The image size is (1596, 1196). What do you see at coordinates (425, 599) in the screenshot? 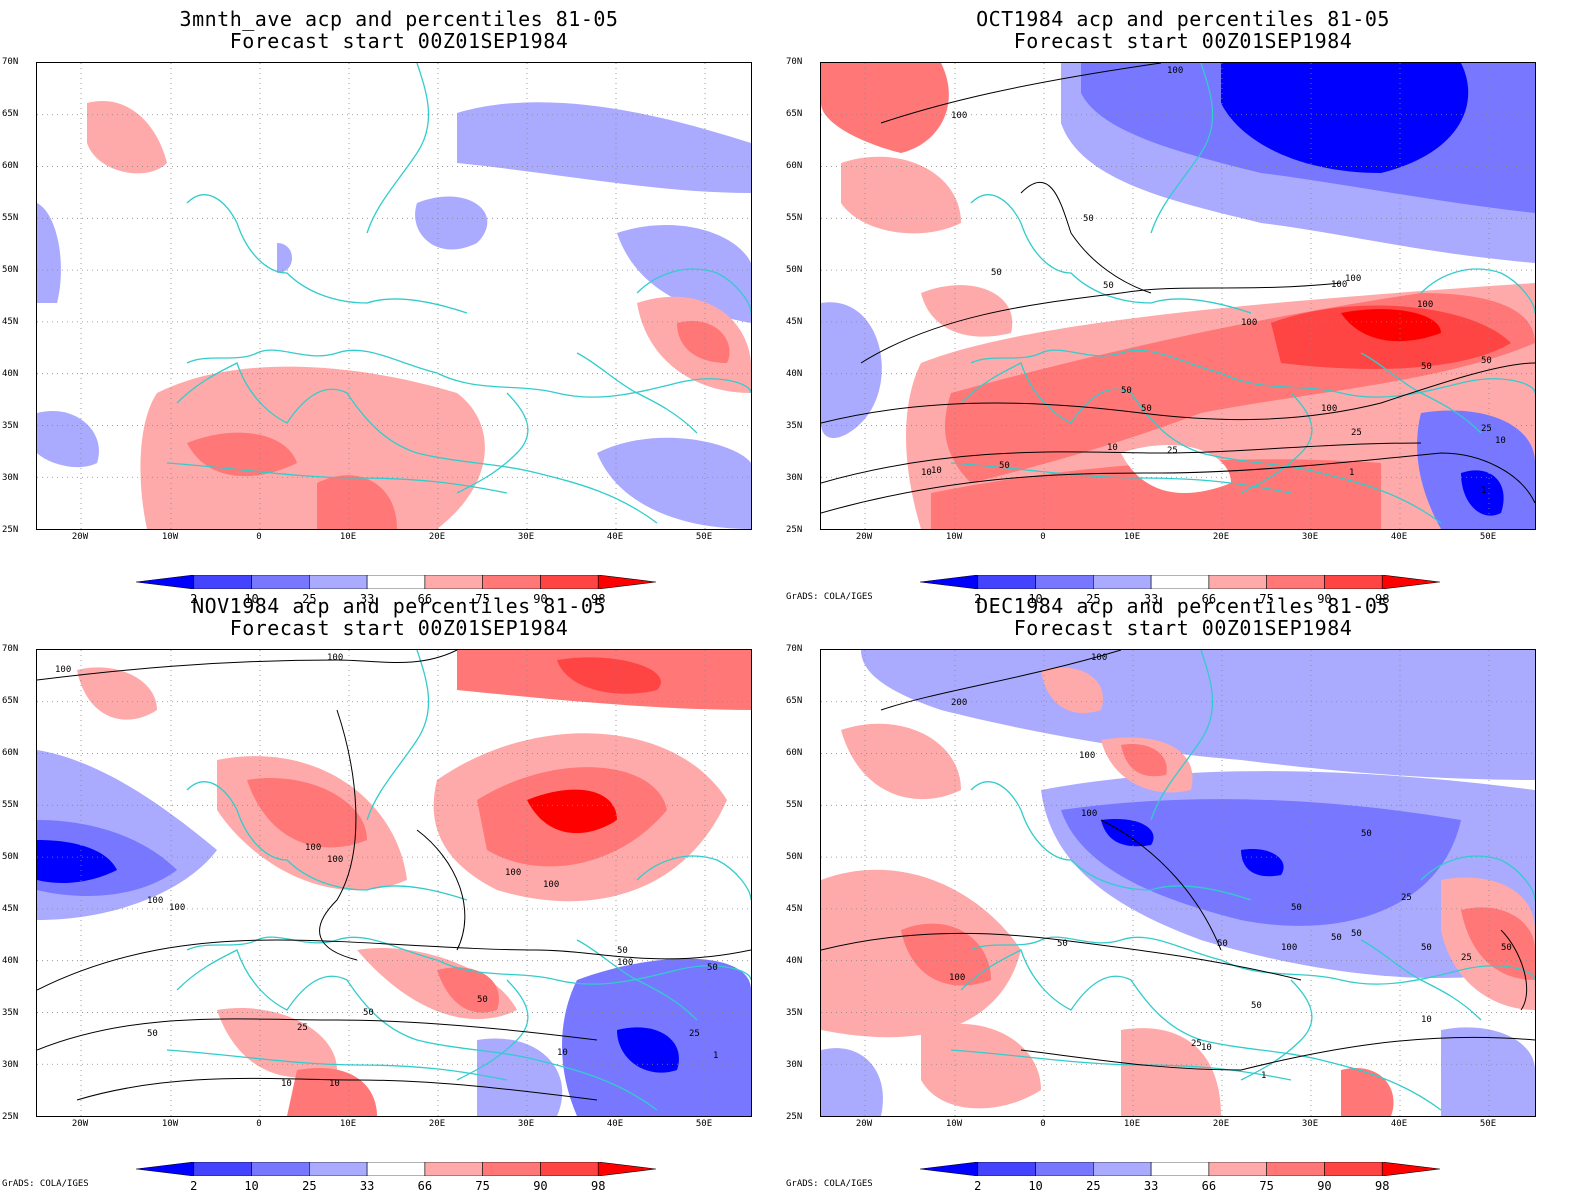
I see `colorbar-label: 66` at bounding box center [425, 599].